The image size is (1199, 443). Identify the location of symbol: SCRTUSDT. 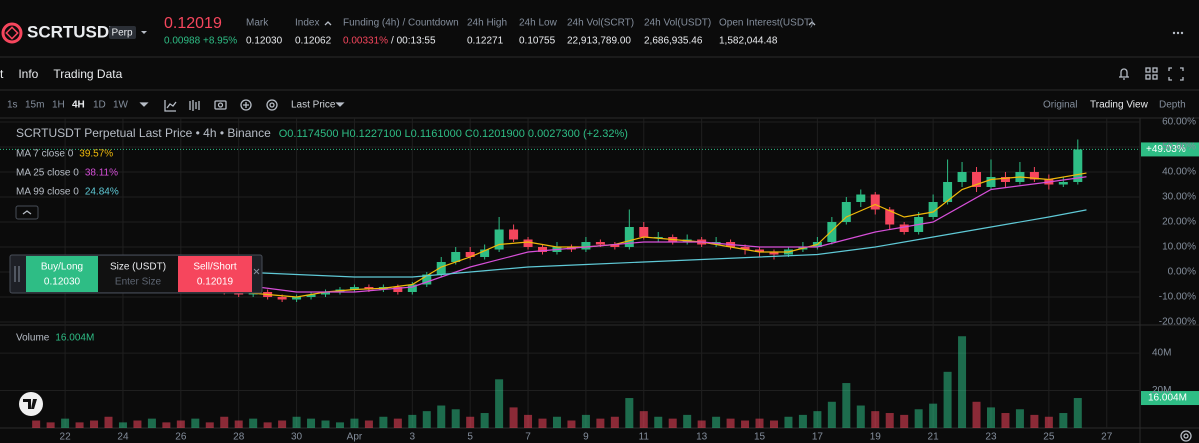
(73, 31).